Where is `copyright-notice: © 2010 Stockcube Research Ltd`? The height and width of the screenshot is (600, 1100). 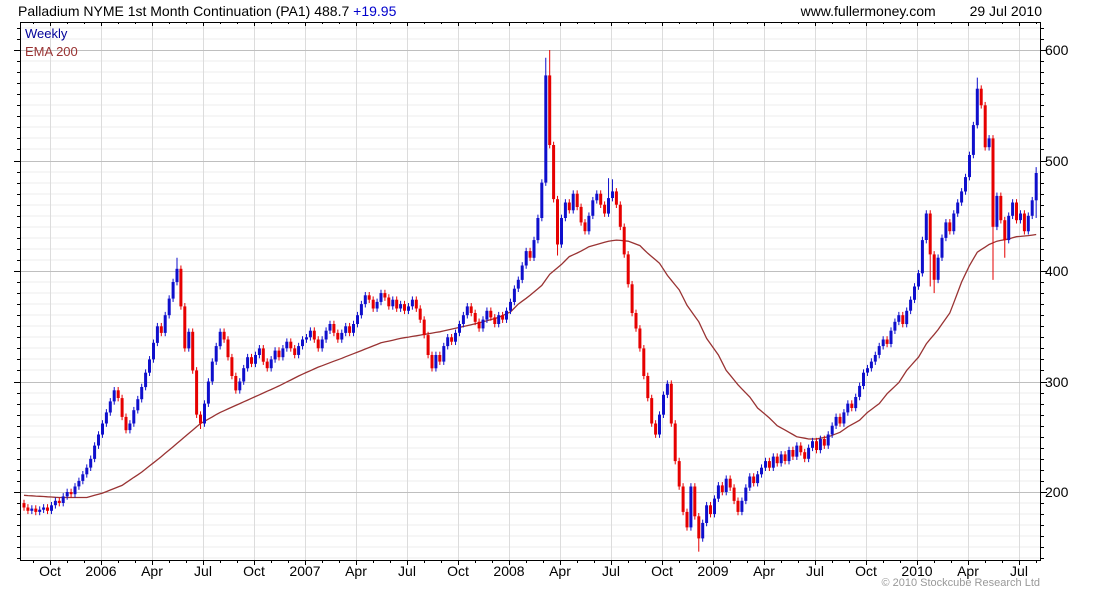
copyright-notice: © 2010 Stockcube Research Ltd is located at coordinates (960, 583).